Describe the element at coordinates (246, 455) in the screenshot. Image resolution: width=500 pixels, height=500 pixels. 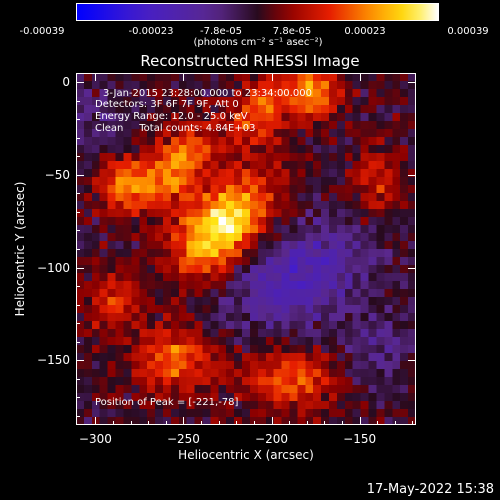
I see `x-axis-label: Heliocentric X (arcsec)` at that location.